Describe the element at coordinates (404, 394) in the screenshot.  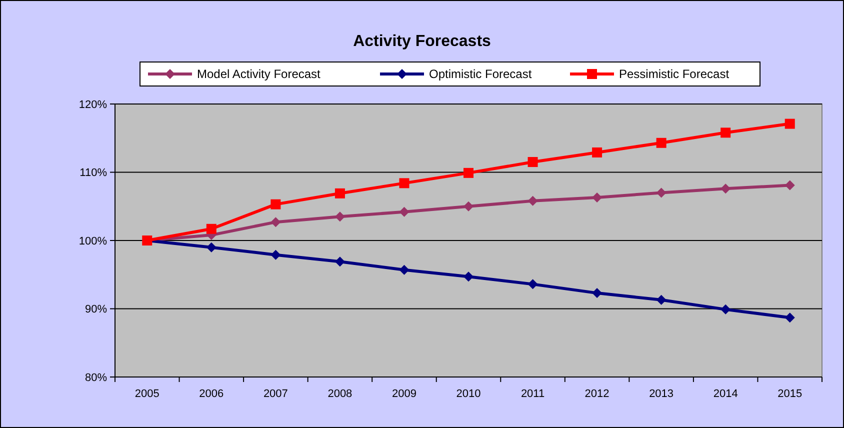
I see `x-tick-label: 2009` at that location.